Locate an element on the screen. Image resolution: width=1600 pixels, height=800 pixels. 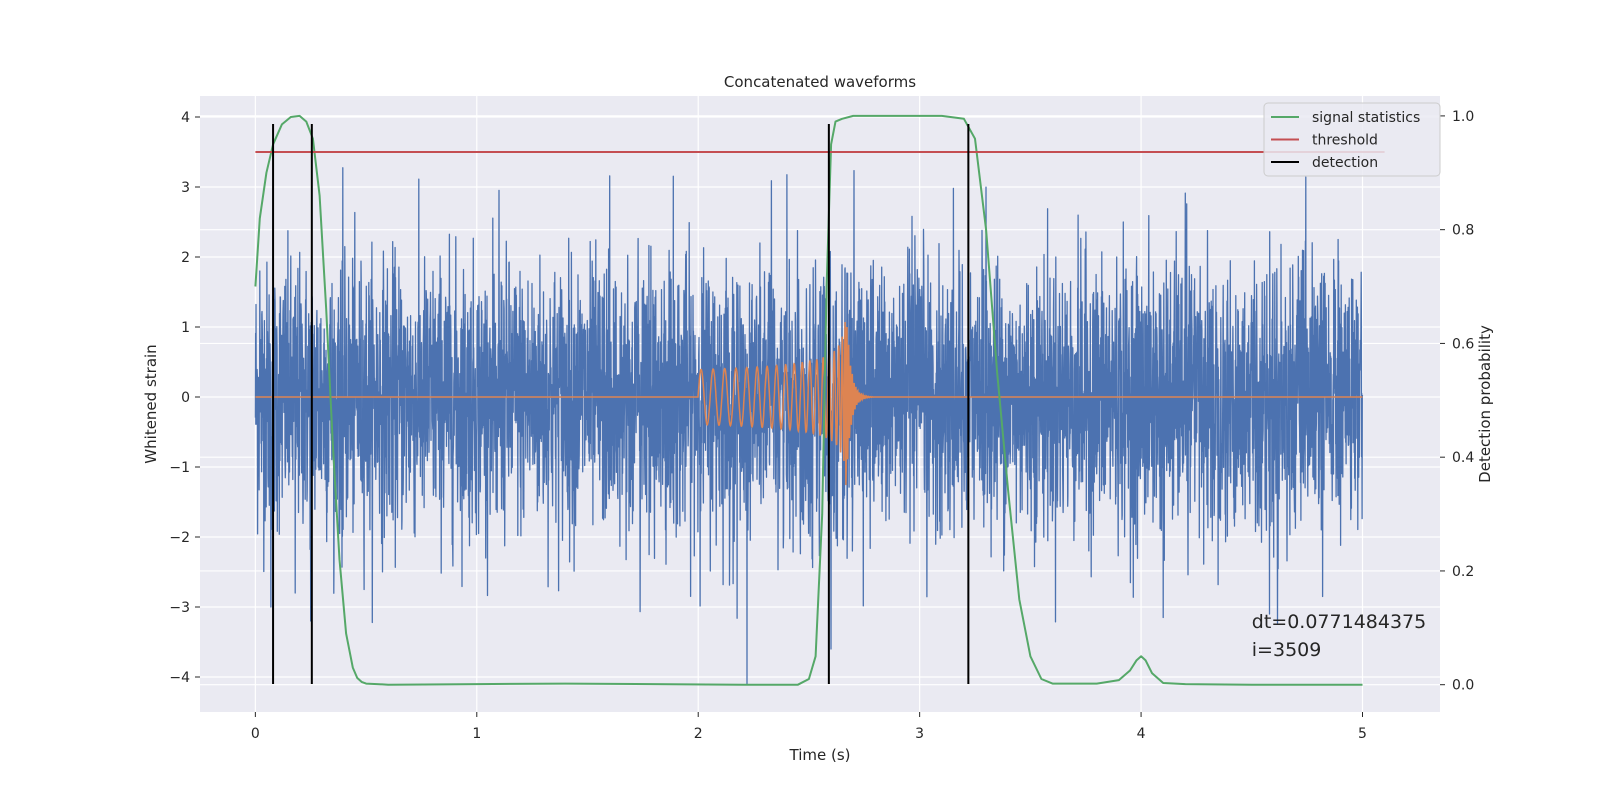
y2-axis-label: Detection probability is located at coordinates (1485, 404).